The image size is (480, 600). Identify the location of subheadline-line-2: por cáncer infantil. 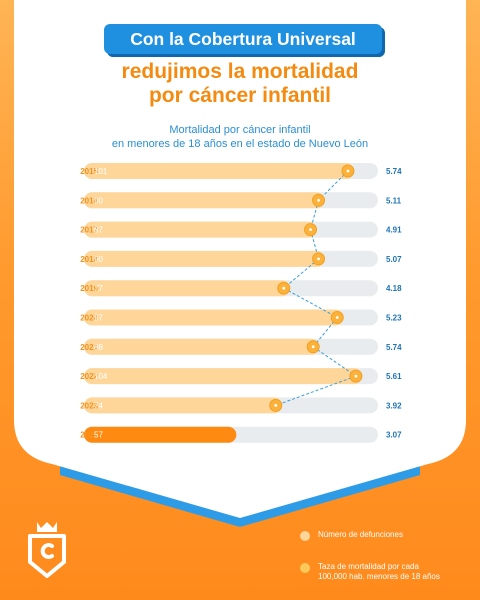
(240, 95).